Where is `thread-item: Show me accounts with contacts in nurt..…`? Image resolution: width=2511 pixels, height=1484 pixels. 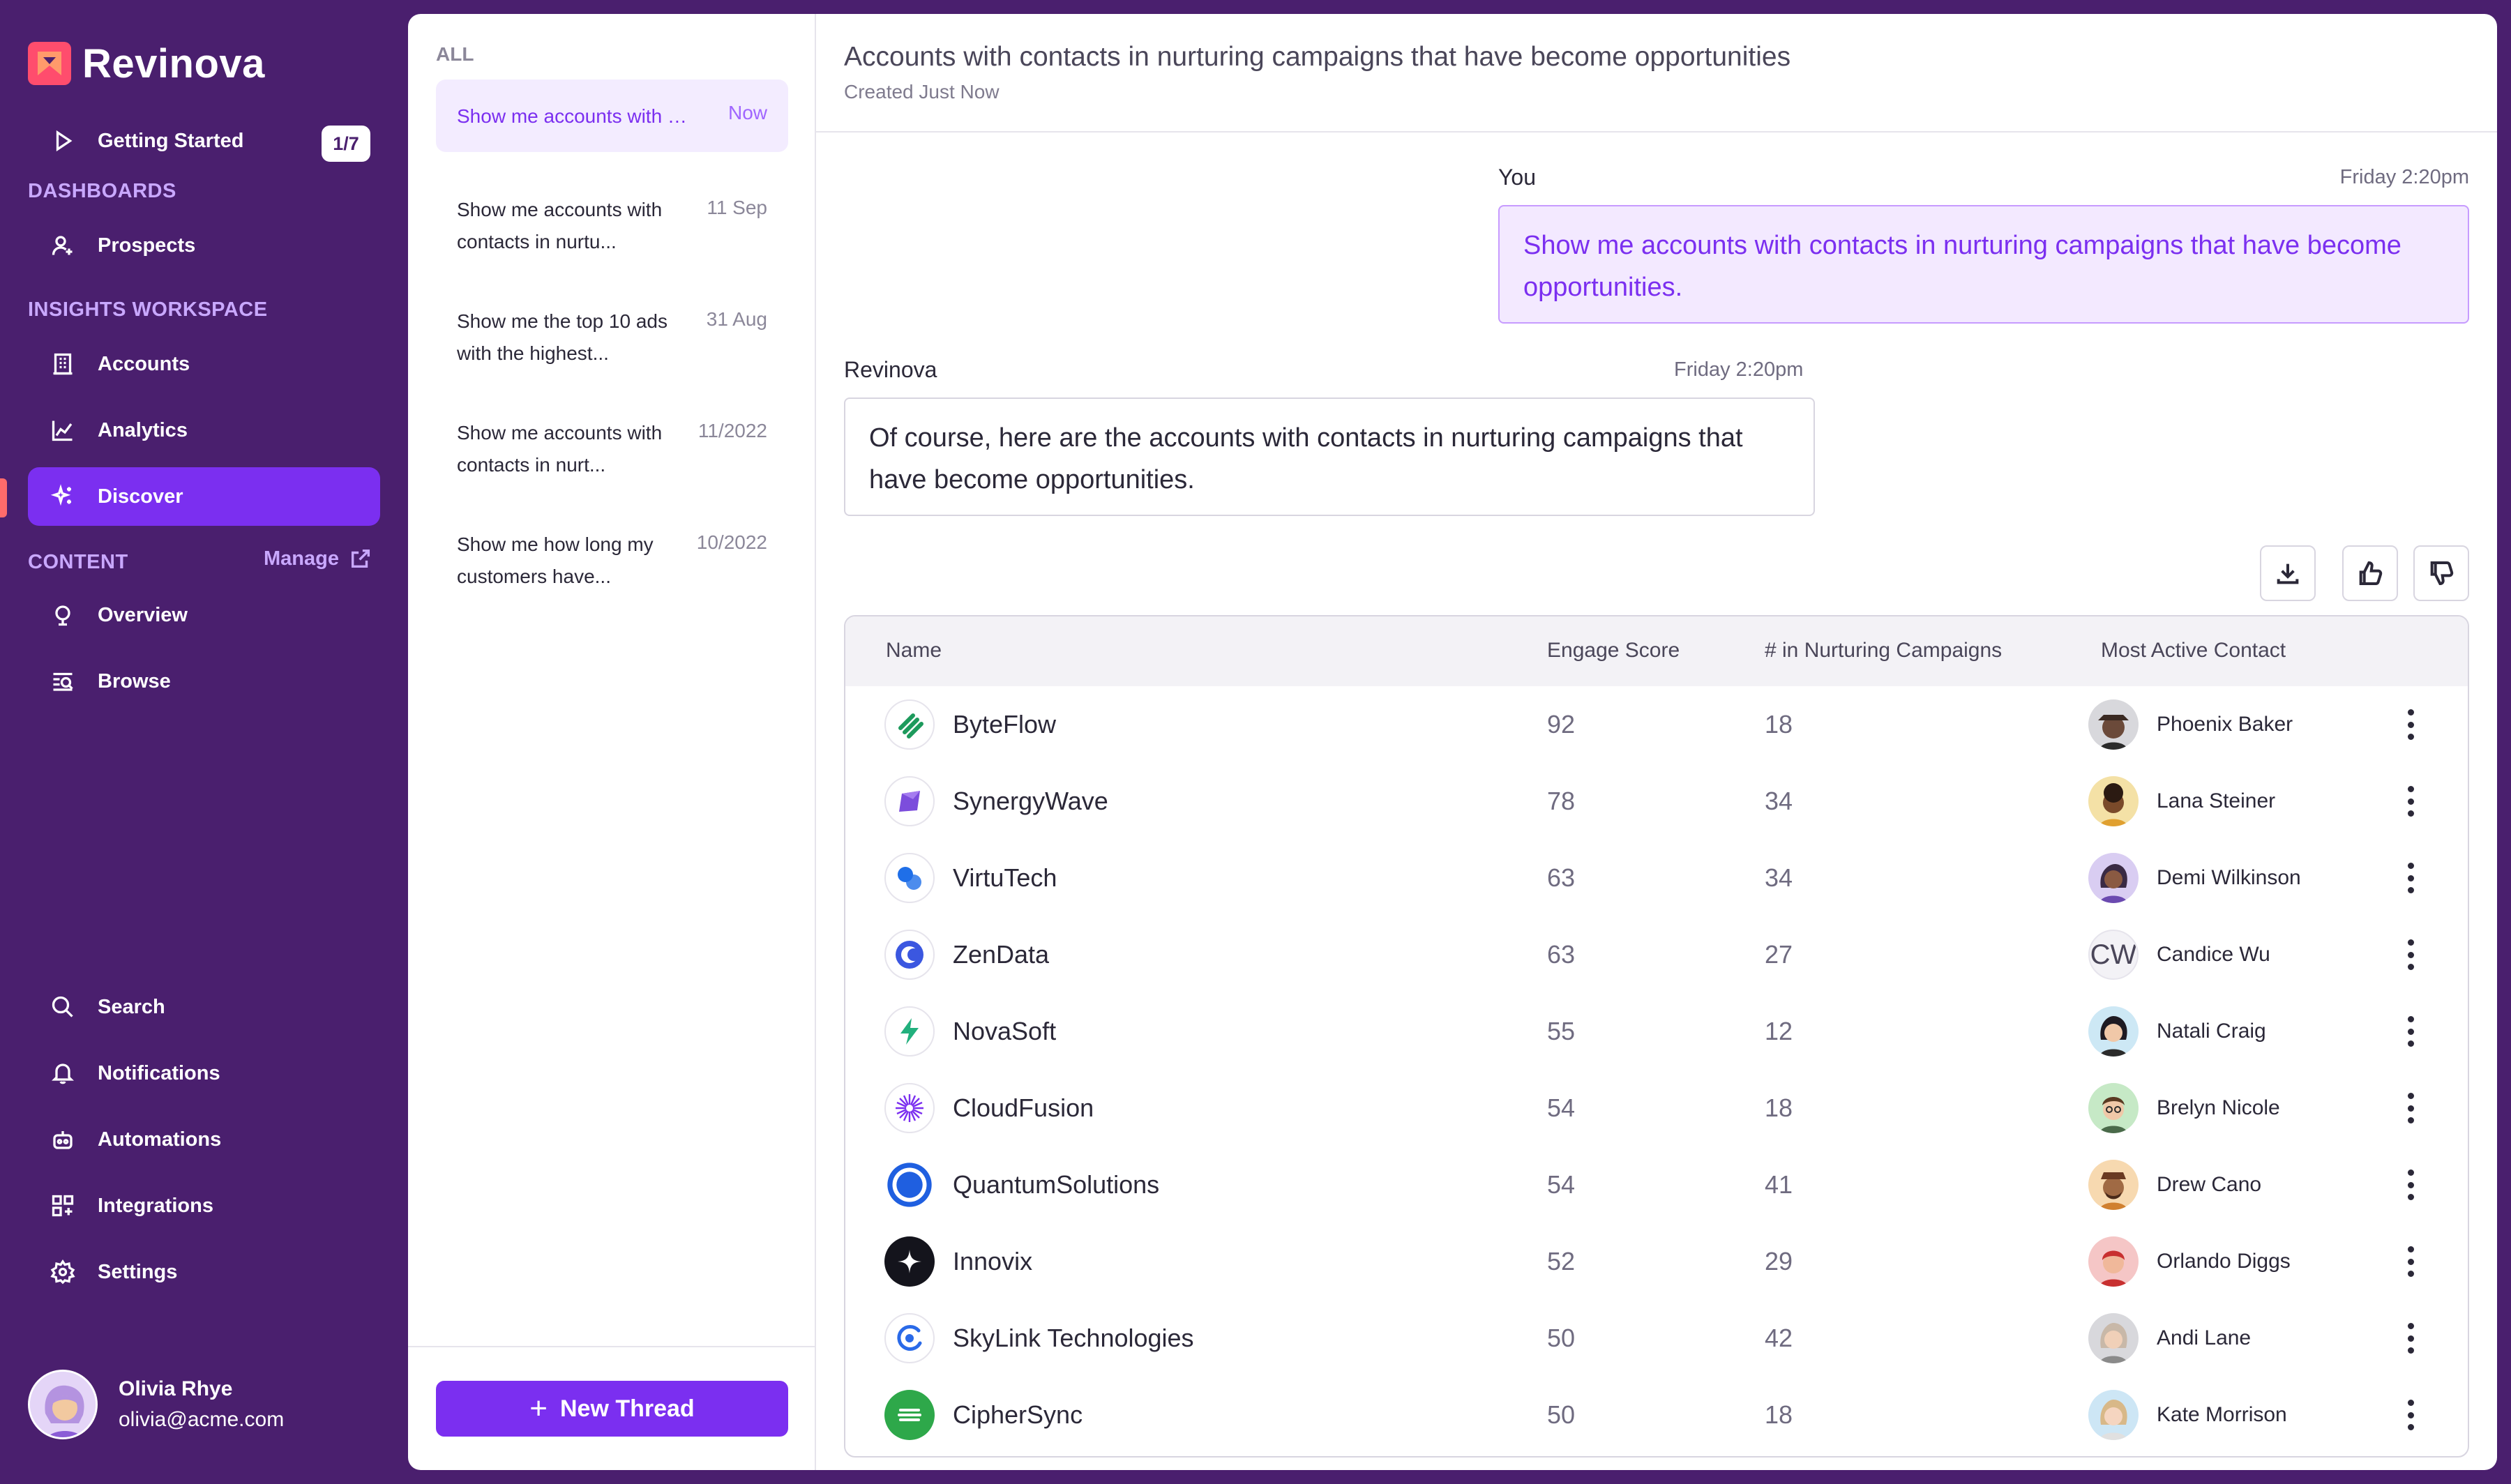
thread-item: Show me accounts with contacts in nurt..… is located at coordinates (612, 449).